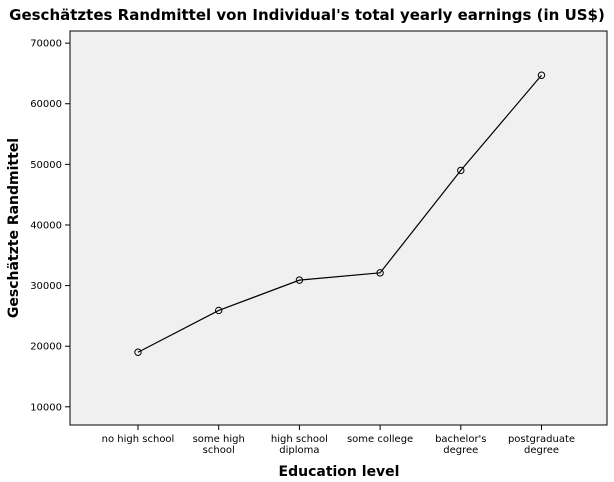 The image size is (614, 482). Describe the element at coordinates (46, 347) in the screenshot. I see `y-tick-label: 20000` at that location.